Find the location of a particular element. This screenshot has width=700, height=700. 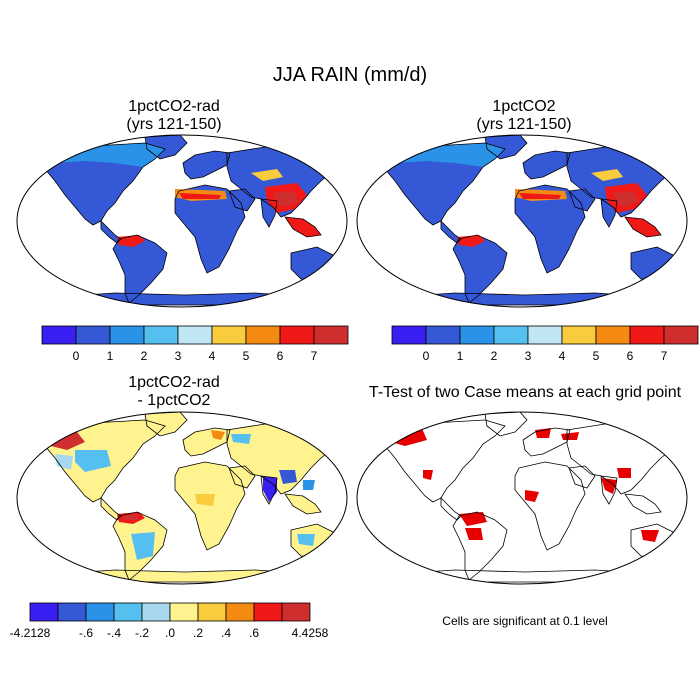

colorbar-diff-label-5: .2 is located at coordinates (198, 633).